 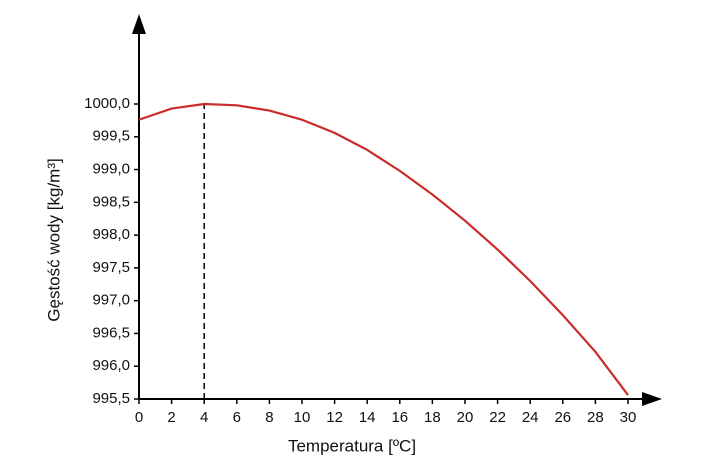 I want to click on x-tick-label: 12, so click(x=334, y=417).